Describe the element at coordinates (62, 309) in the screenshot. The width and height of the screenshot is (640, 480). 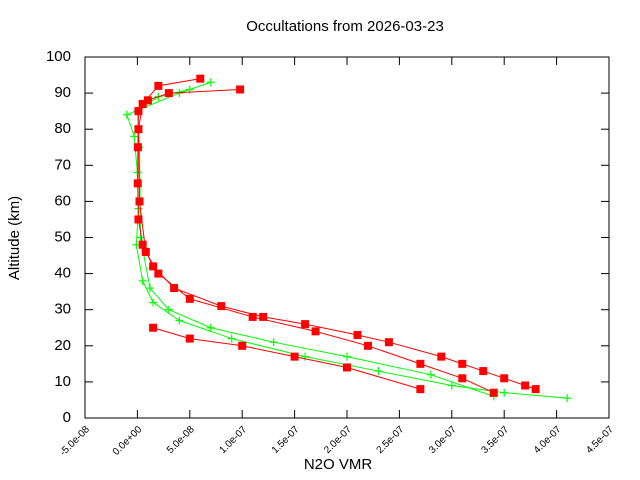
I see `y-tick-label: 30` at that location.